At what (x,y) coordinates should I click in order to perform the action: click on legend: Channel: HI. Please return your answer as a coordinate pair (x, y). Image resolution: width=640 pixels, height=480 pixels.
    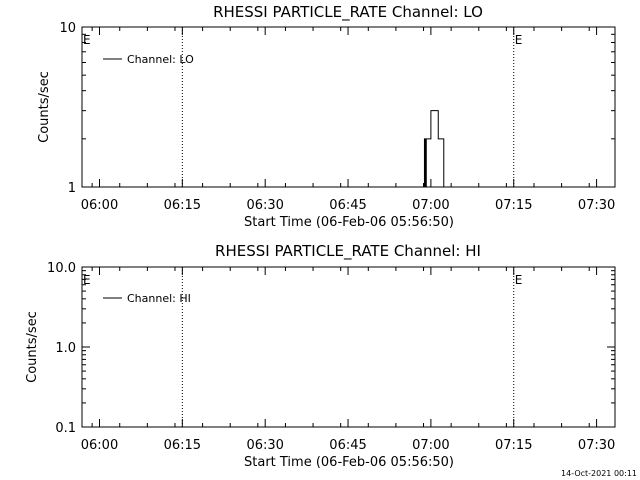
    Looking at the image, I should click on (147, 298).